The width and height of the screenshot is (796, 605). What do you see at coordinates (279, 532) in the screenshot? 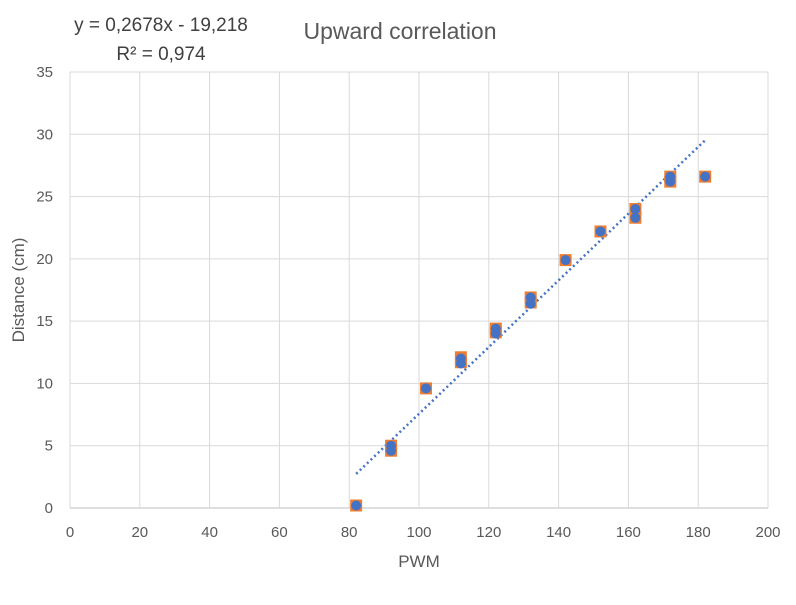
I see `x-tick-label: 60` at bounding box center [279, 532].